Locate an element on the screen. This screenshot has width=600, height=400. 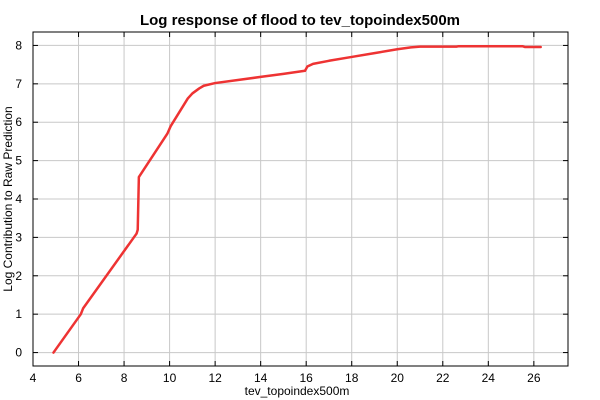
x-tick-label: 4 is located at coordinates (33, 378).